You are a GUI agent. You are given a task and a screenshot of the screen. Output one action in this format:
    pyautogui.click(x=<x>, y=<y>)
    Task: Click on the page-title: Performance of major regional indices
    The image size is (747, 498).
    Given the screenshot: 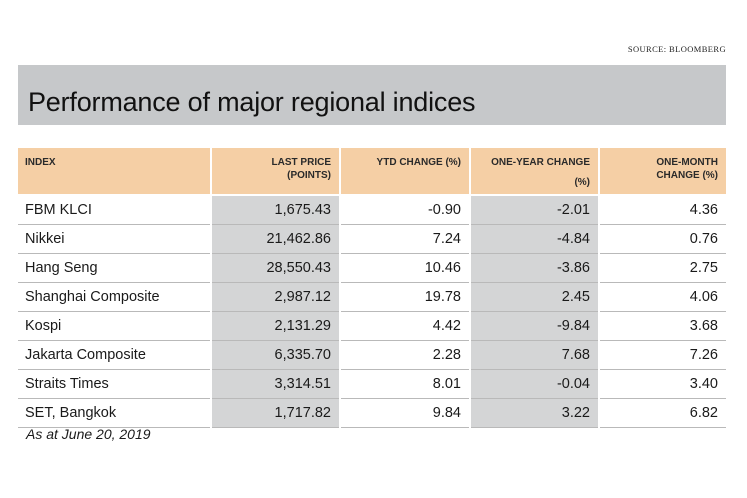 What is the action you would take?
    pyautogui.click(x=252, y=102)
    